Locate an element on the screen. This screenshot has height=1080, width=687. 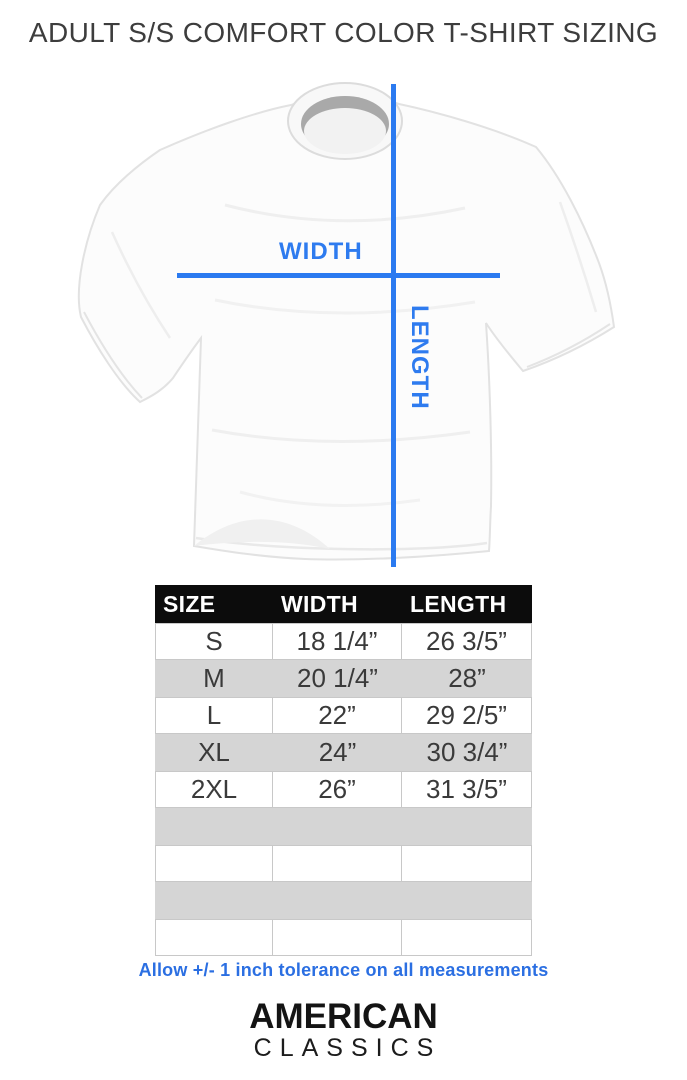
length-cell: 28” is located at coordinates (467, 678).